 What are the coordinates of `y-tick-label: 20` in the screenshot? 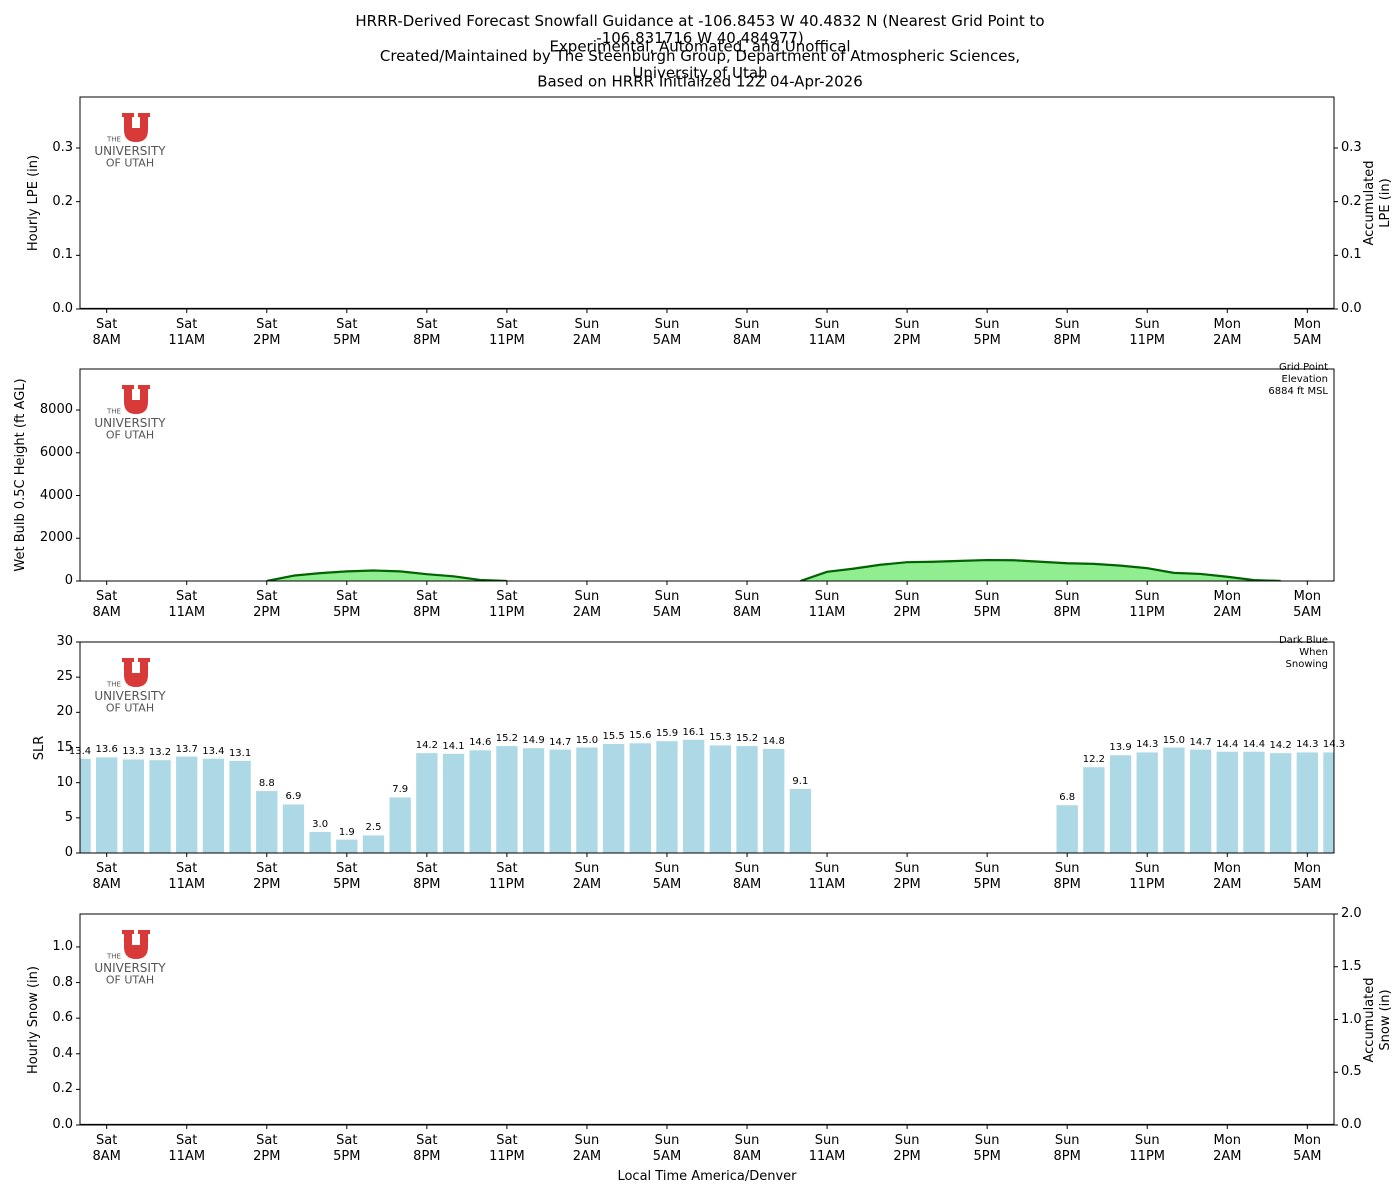 It's located at (64, 712).